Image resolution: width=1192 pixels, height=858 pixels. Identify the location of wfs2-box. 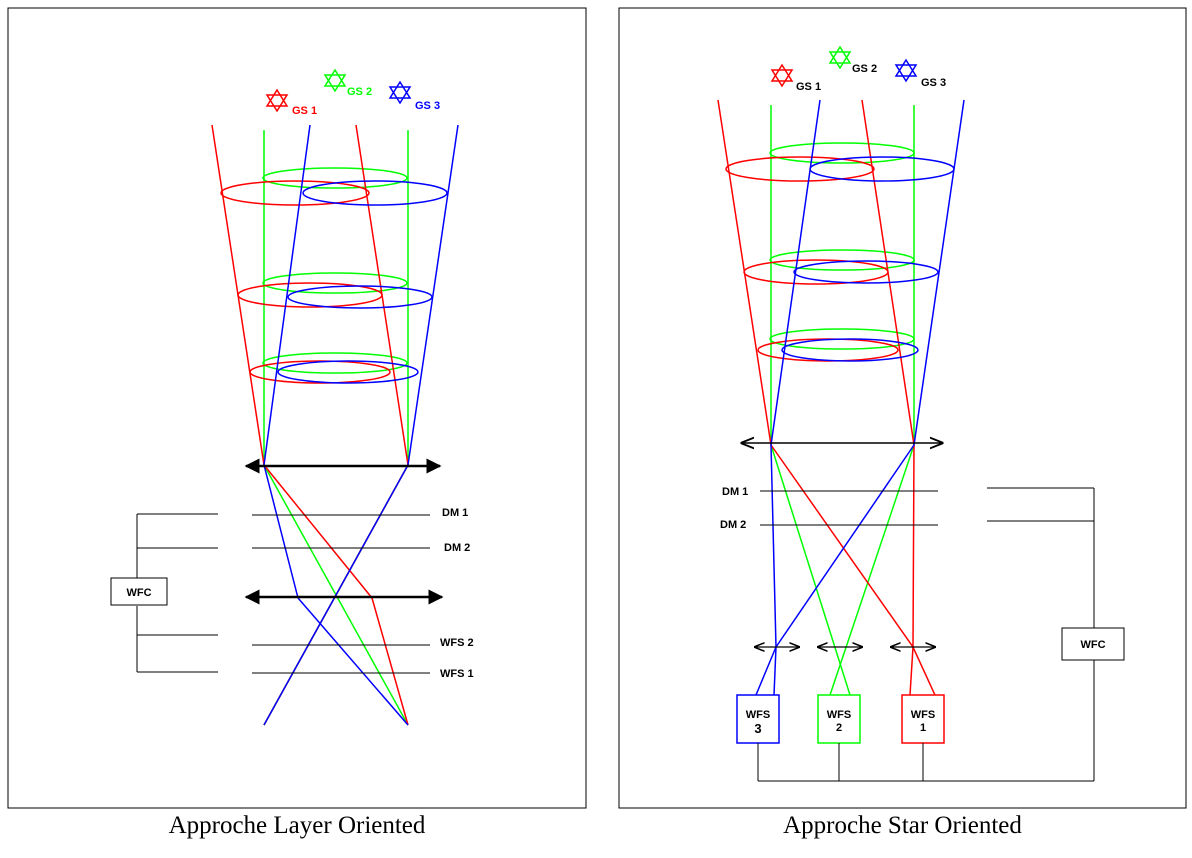
(839, 719).